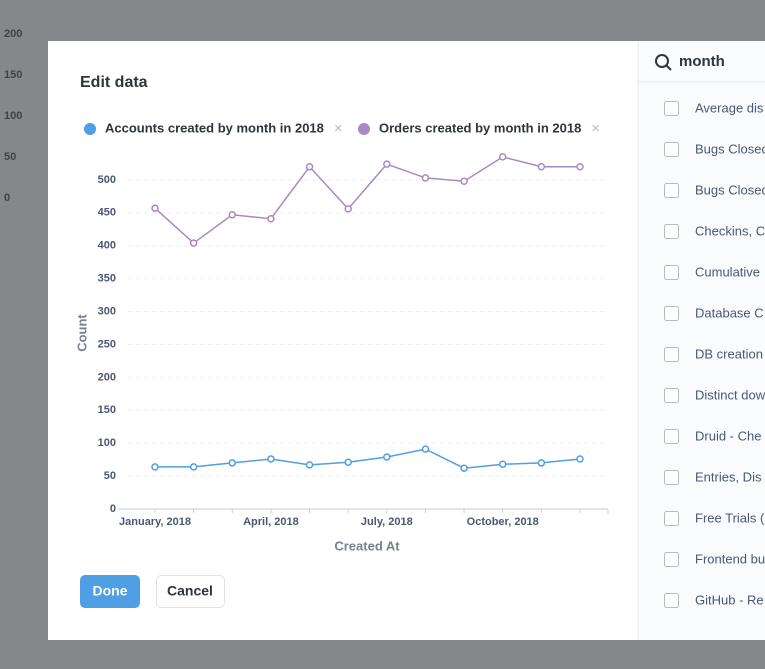 The image size is (765, 669). What do you see at coordinates (113, 509) in the screenshot?
I see `y-tick-label: 0` at bounding box center [113, 509].